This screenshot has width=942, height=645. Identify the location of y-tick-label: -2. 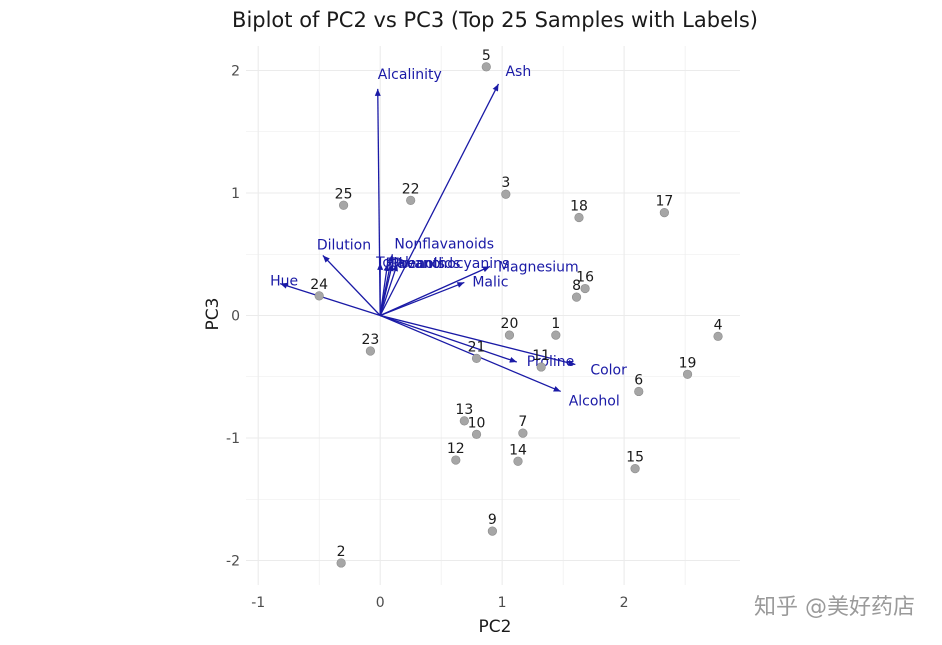
(233, 562).